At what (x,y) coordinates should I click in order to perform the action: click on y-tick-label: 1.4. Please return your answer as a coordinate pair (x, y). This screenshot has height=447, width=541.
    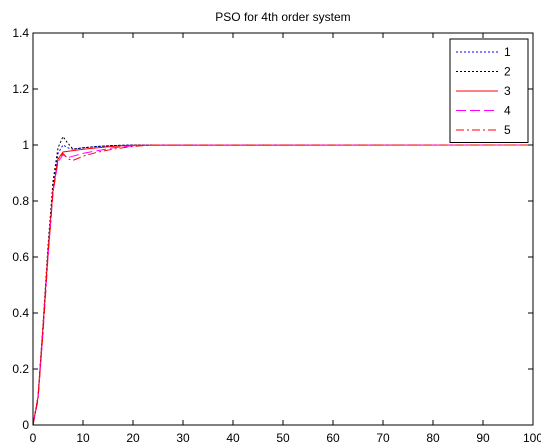
    Looking at the image, I should click on (20, 33).